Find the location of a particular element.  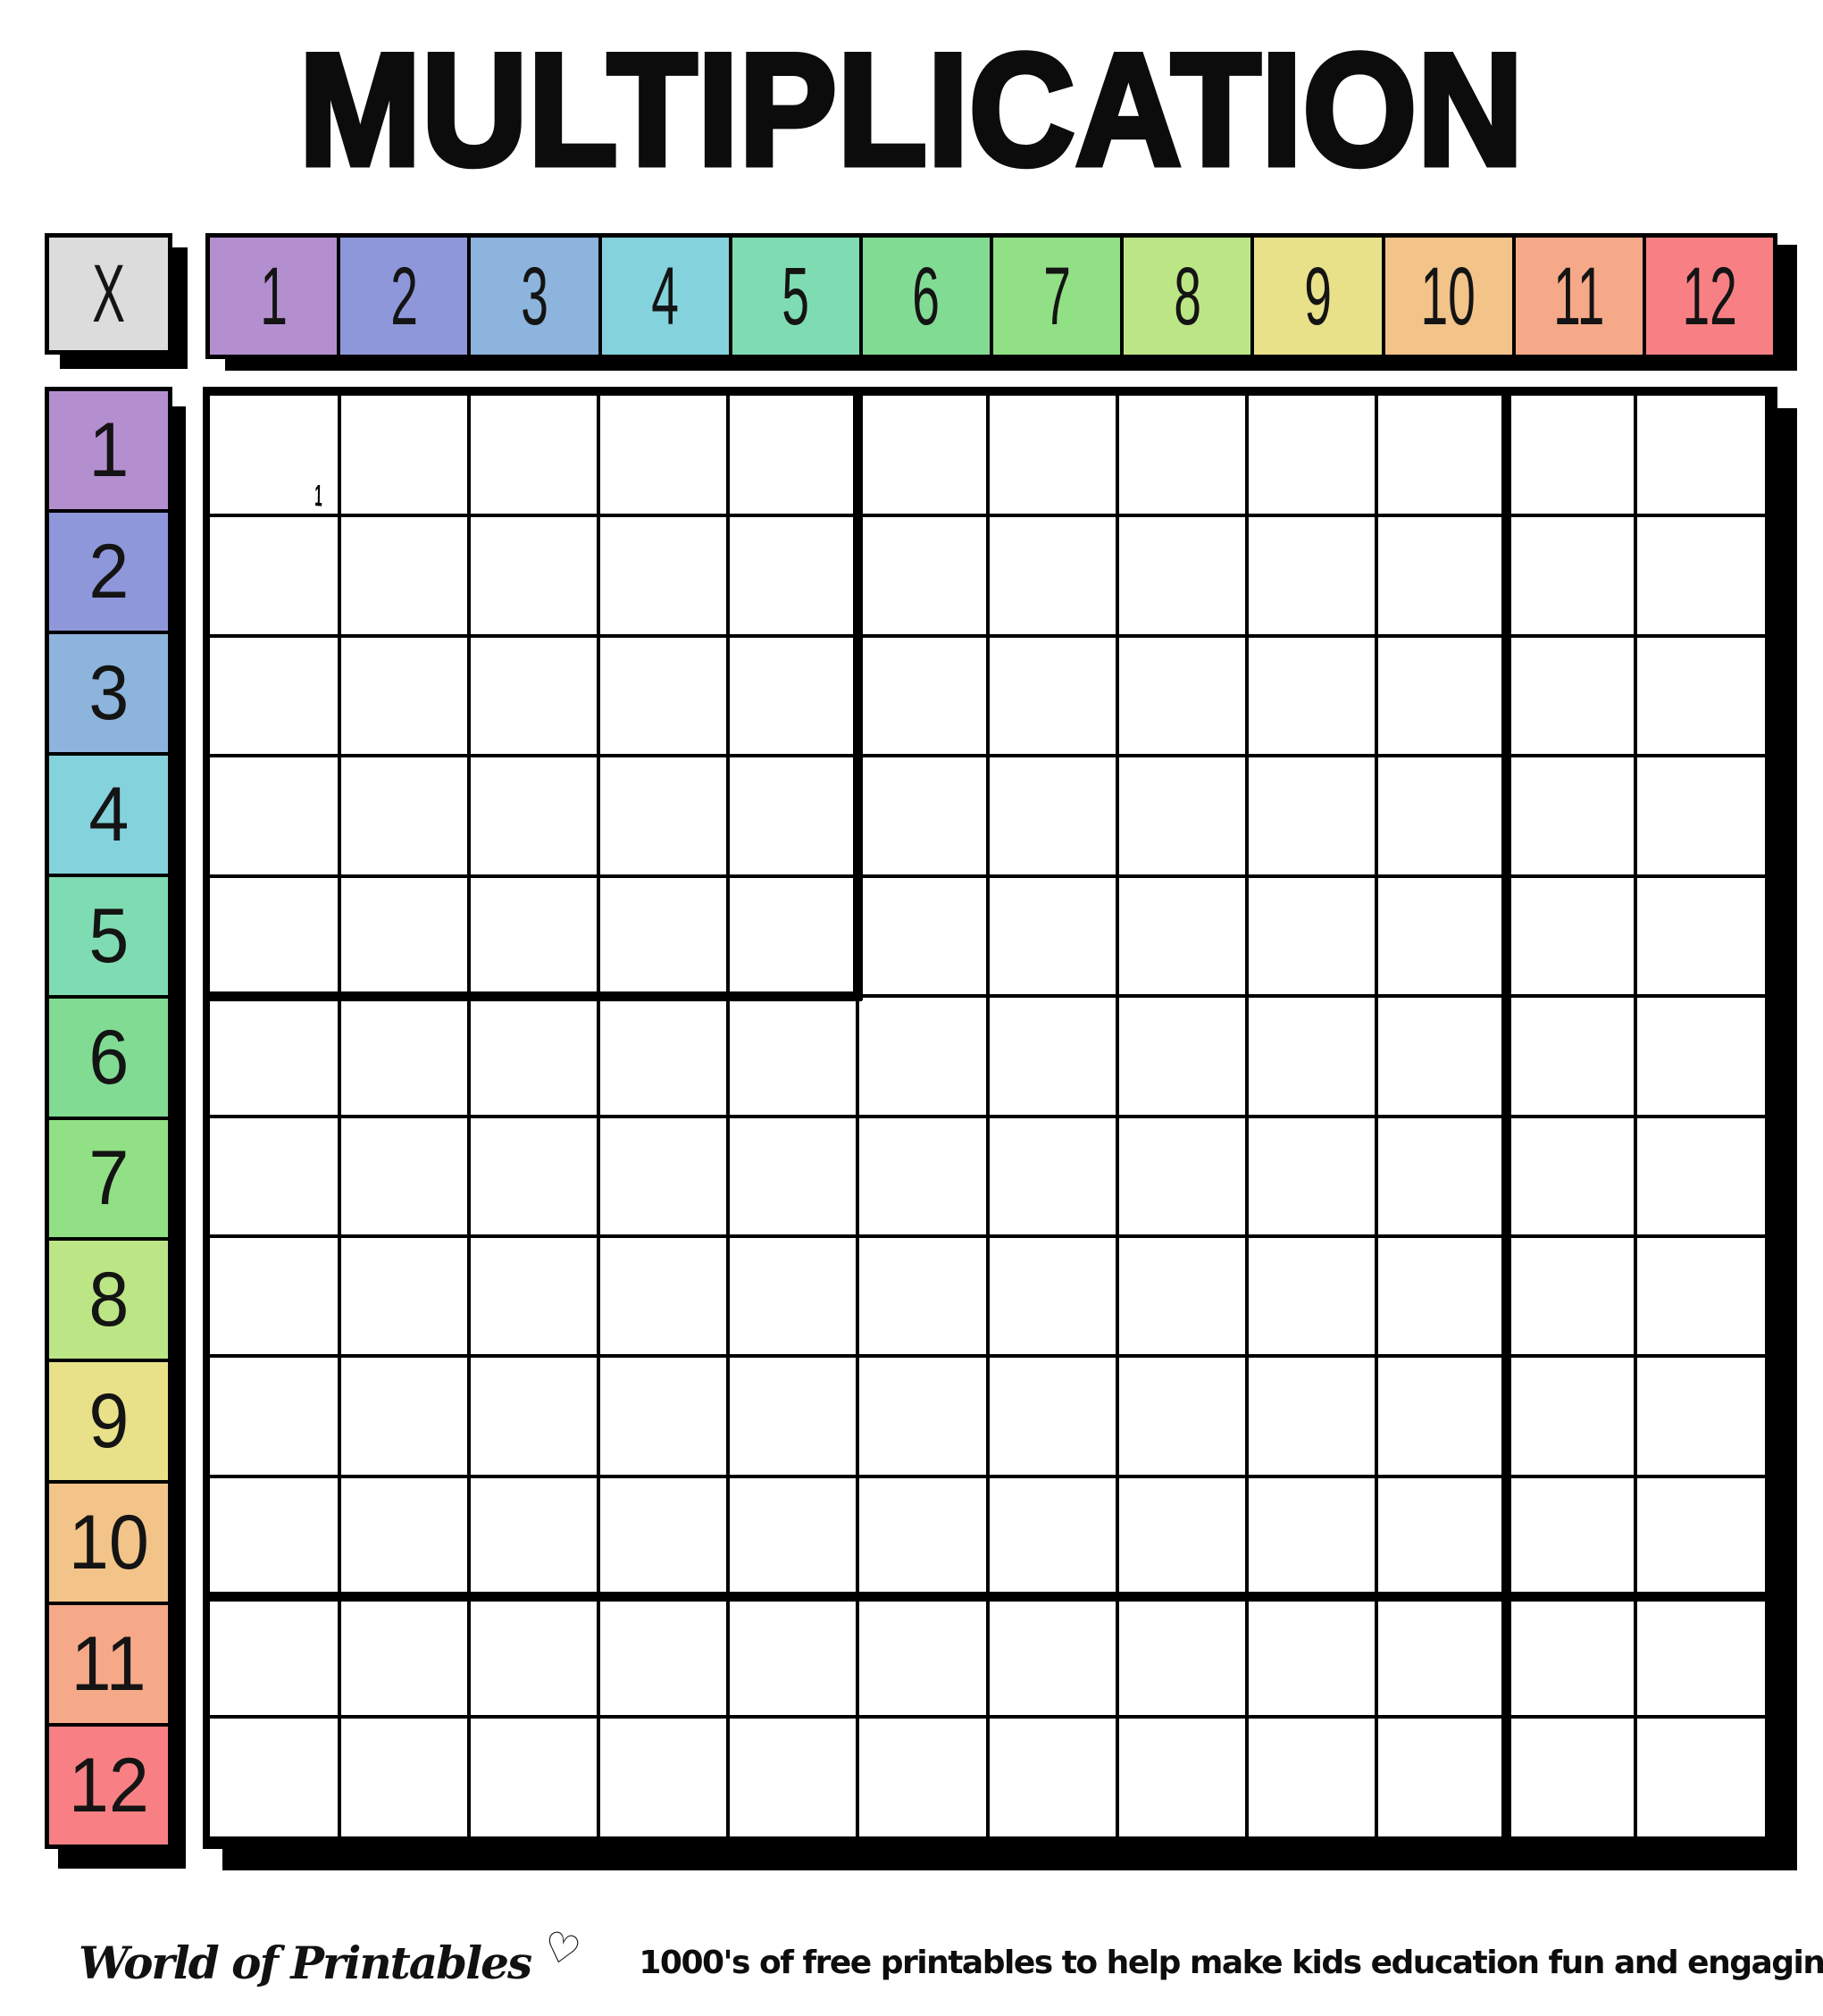

brand-name: World of Printables is located at coordinates (305, 1962).